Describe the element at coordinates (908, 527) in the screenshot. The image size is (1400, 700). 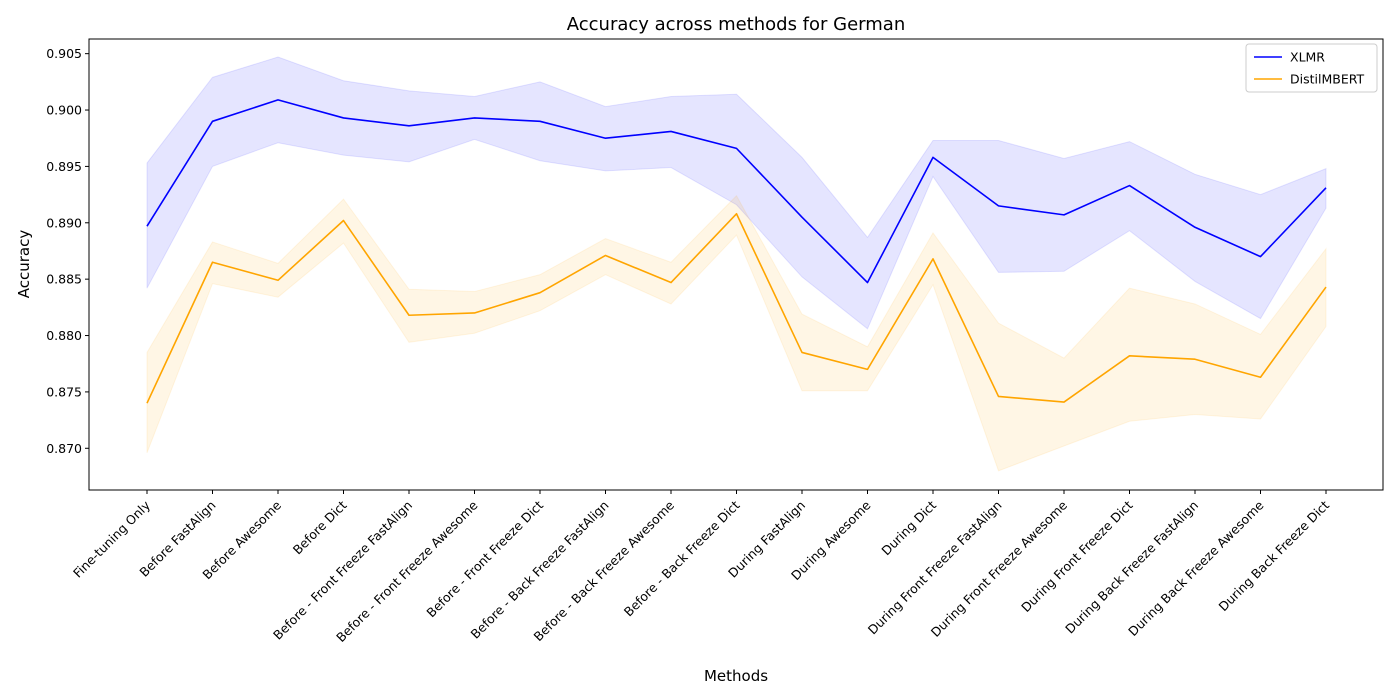
I see `x-tick-label: During Dict` at that location.